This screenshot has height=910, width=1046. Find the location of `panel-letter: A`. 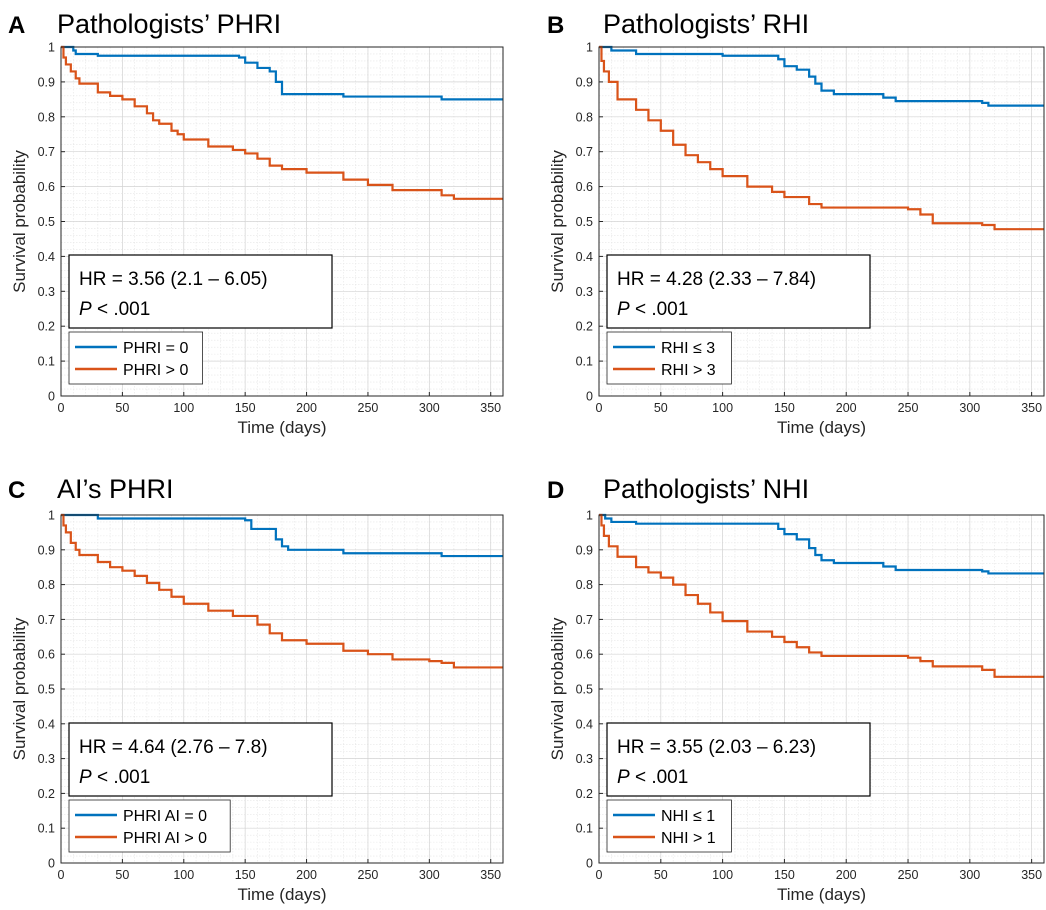

panel-letter: A is located at coordinates (16, 25).